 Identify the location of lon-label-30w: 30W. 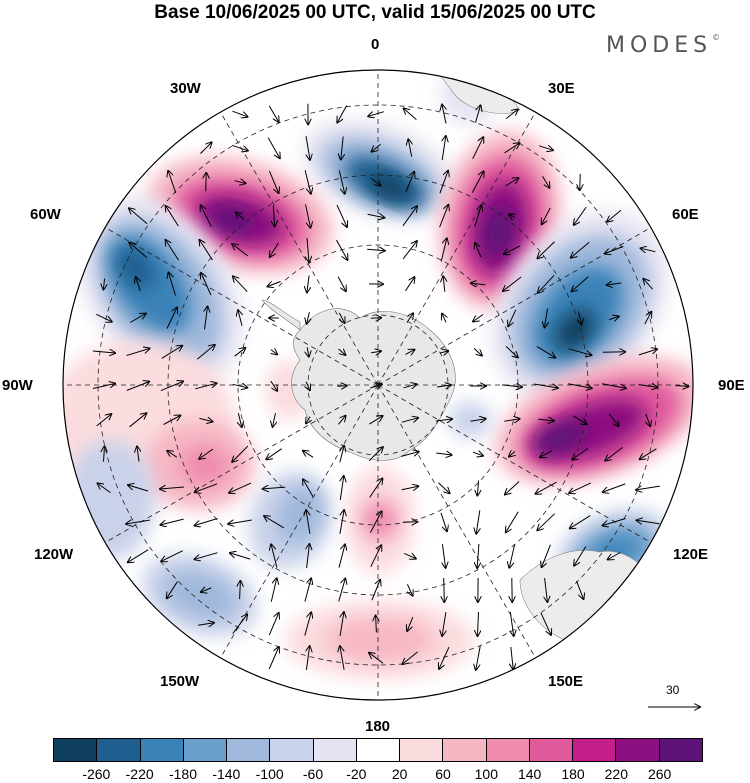
(185, 88).